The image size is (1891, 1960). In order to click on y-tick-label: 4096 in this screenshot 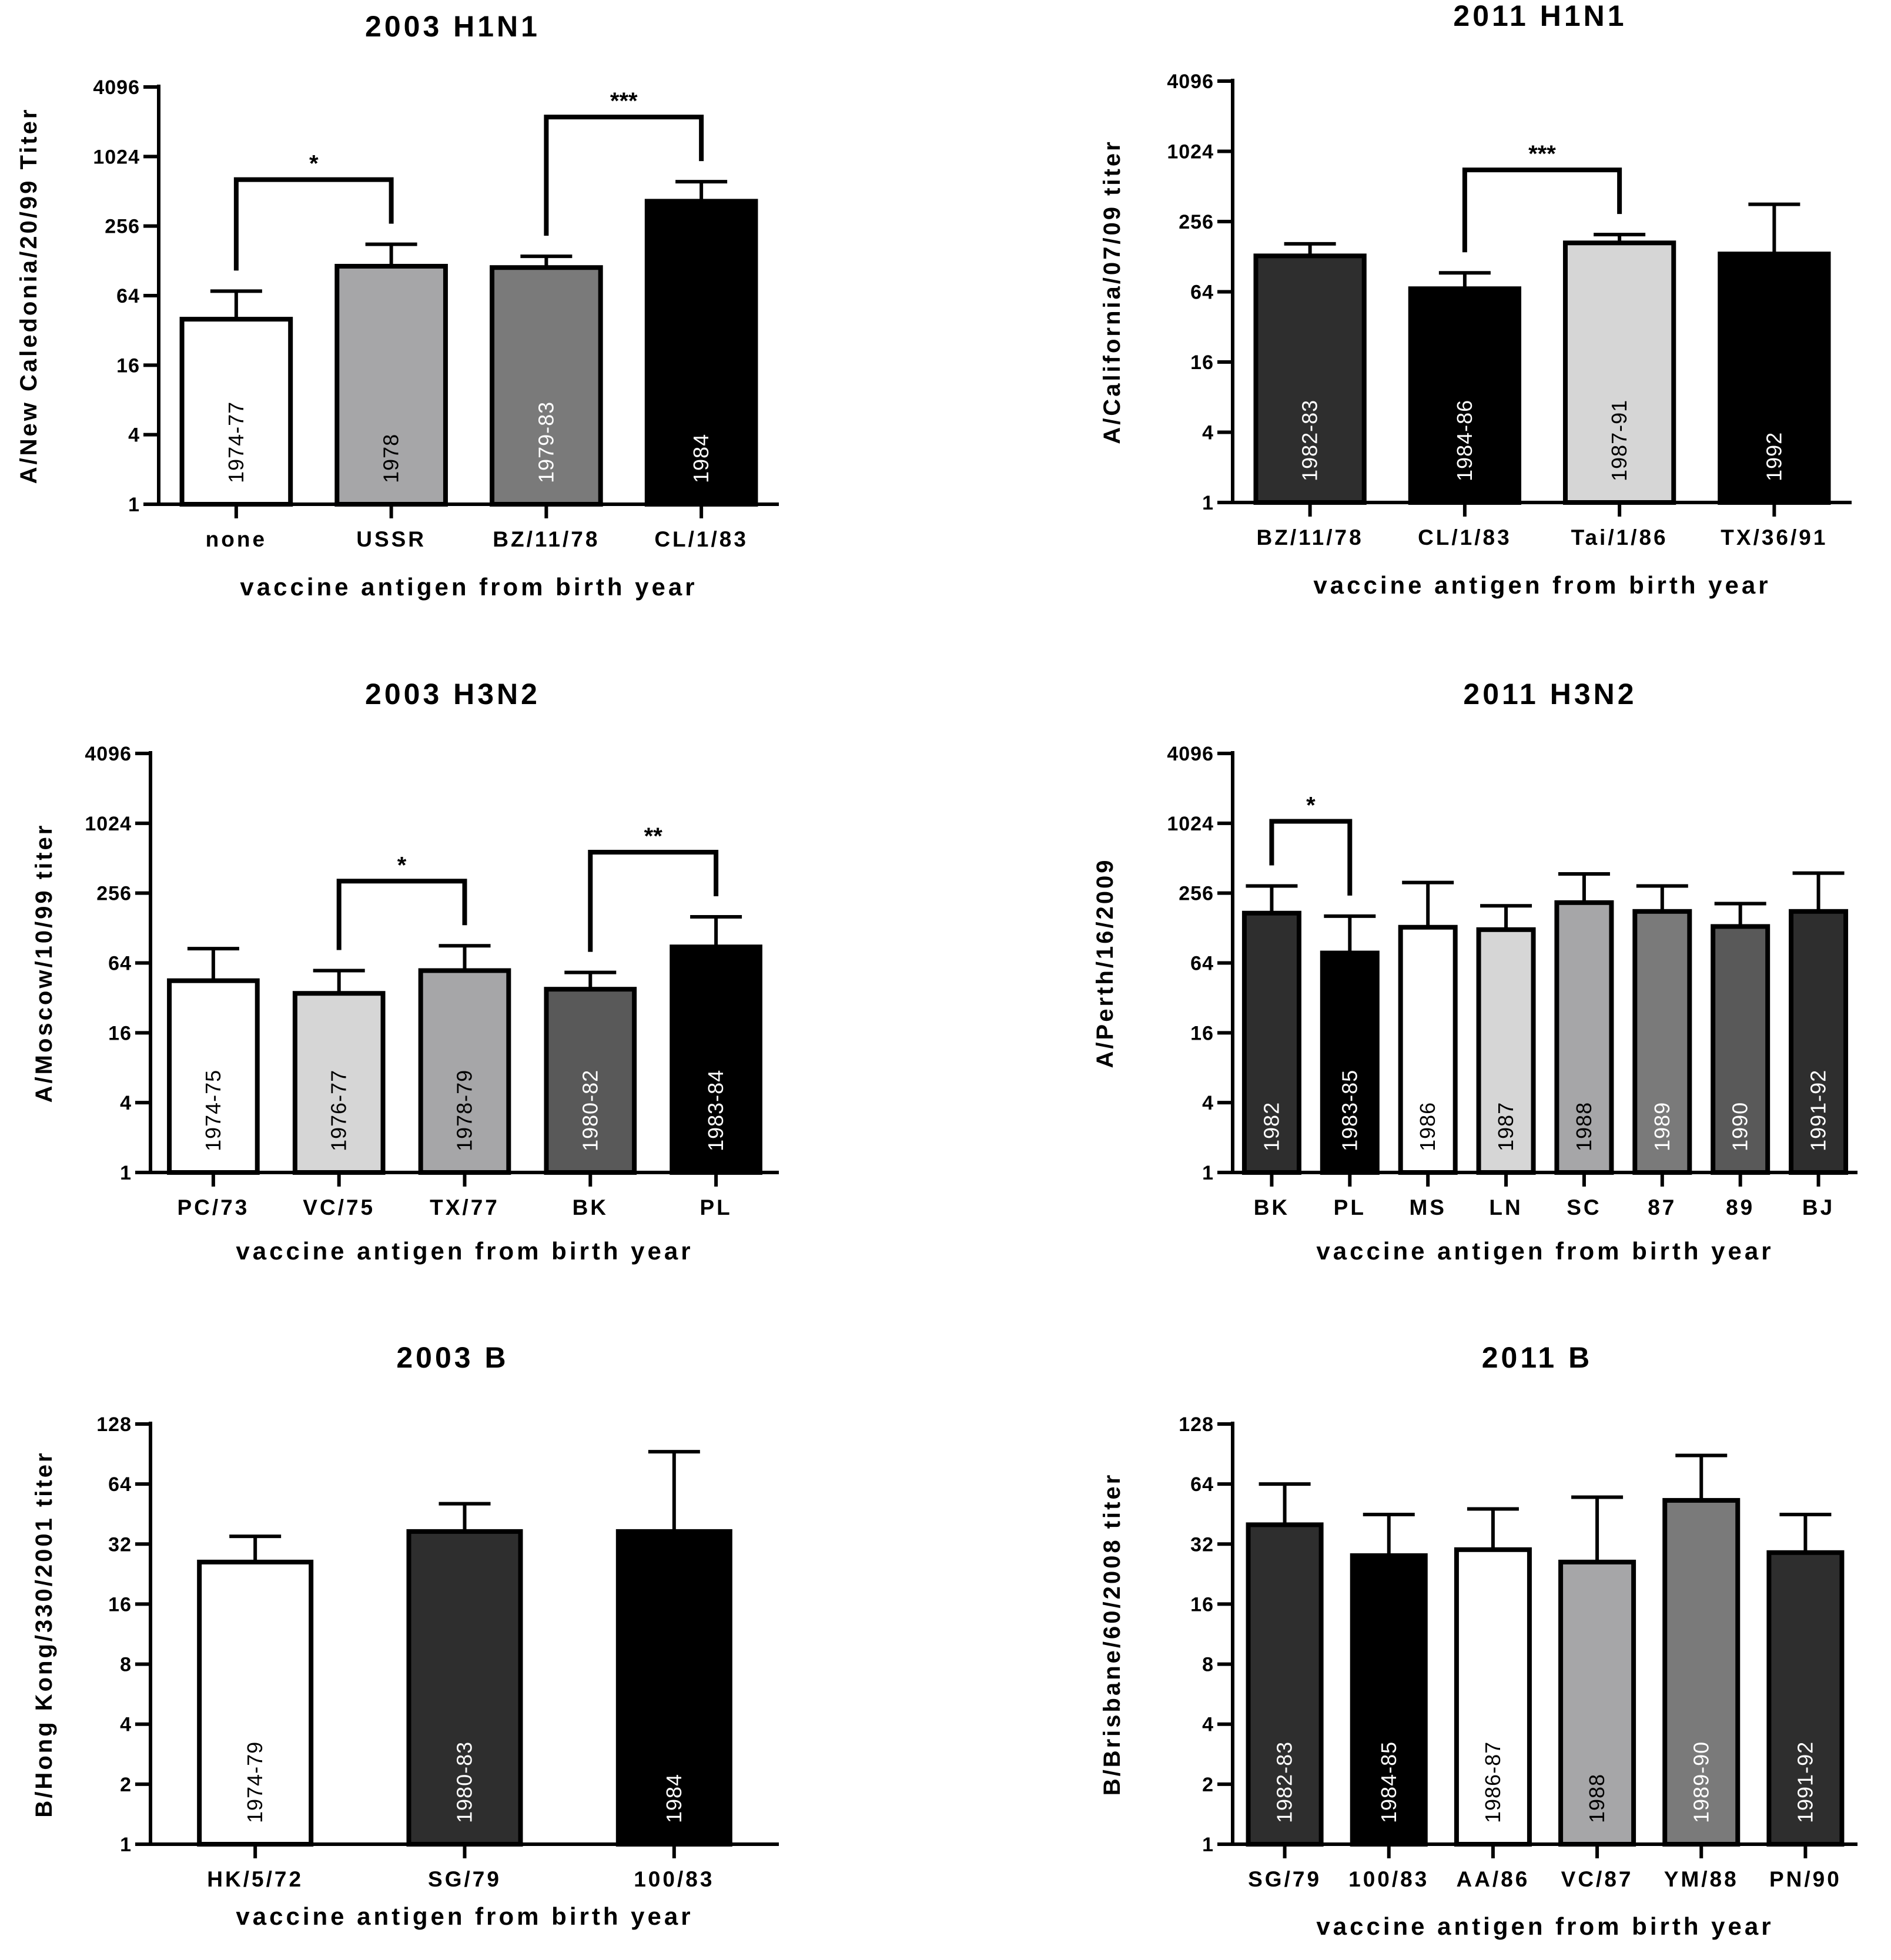, I will do `click(109, 754)`.